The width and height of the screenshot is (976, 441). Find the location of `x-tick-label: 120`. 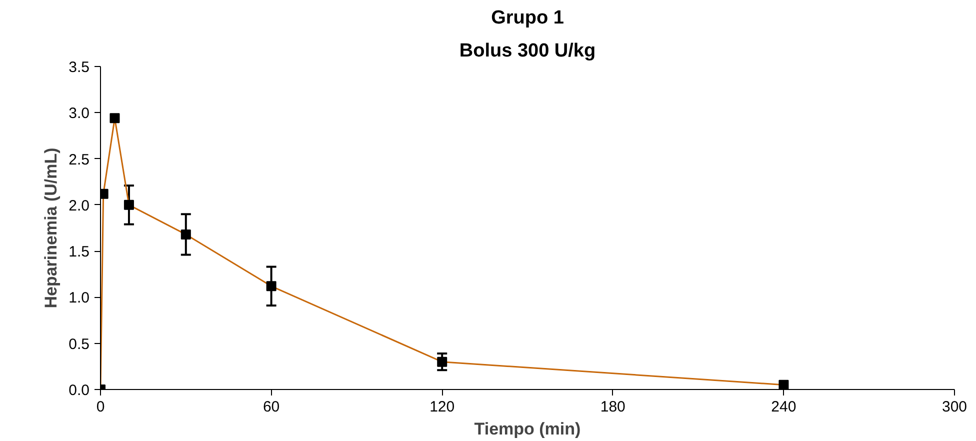

x-tick-label: 120 is located at coordinates (442, 407).